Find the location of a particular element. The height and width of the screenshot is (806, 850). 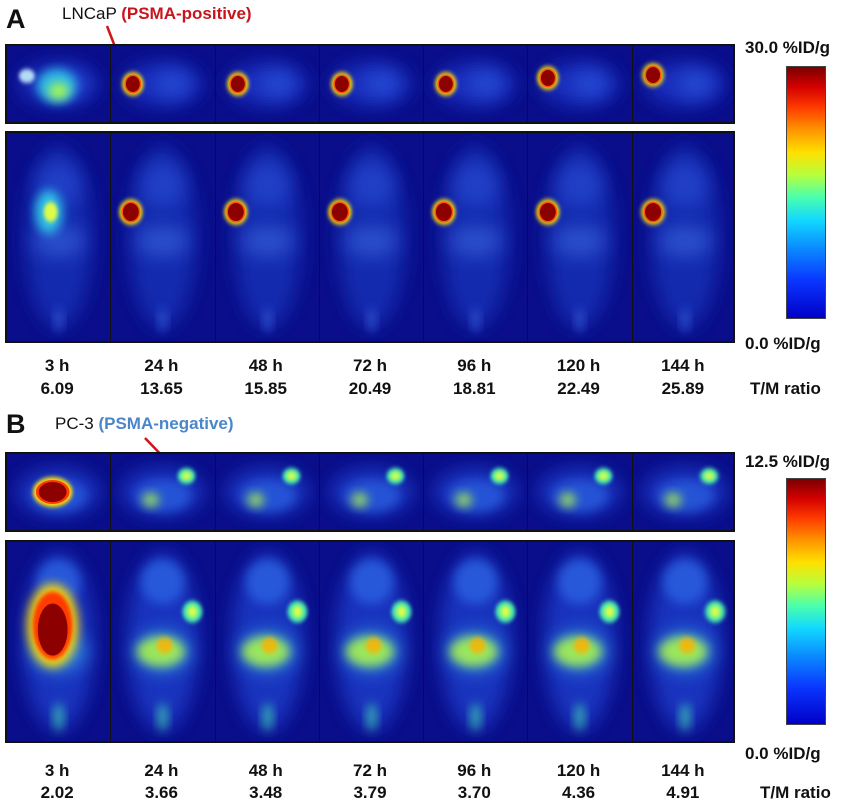

panel-a-axial-strip is located at coordinates (370, 84).